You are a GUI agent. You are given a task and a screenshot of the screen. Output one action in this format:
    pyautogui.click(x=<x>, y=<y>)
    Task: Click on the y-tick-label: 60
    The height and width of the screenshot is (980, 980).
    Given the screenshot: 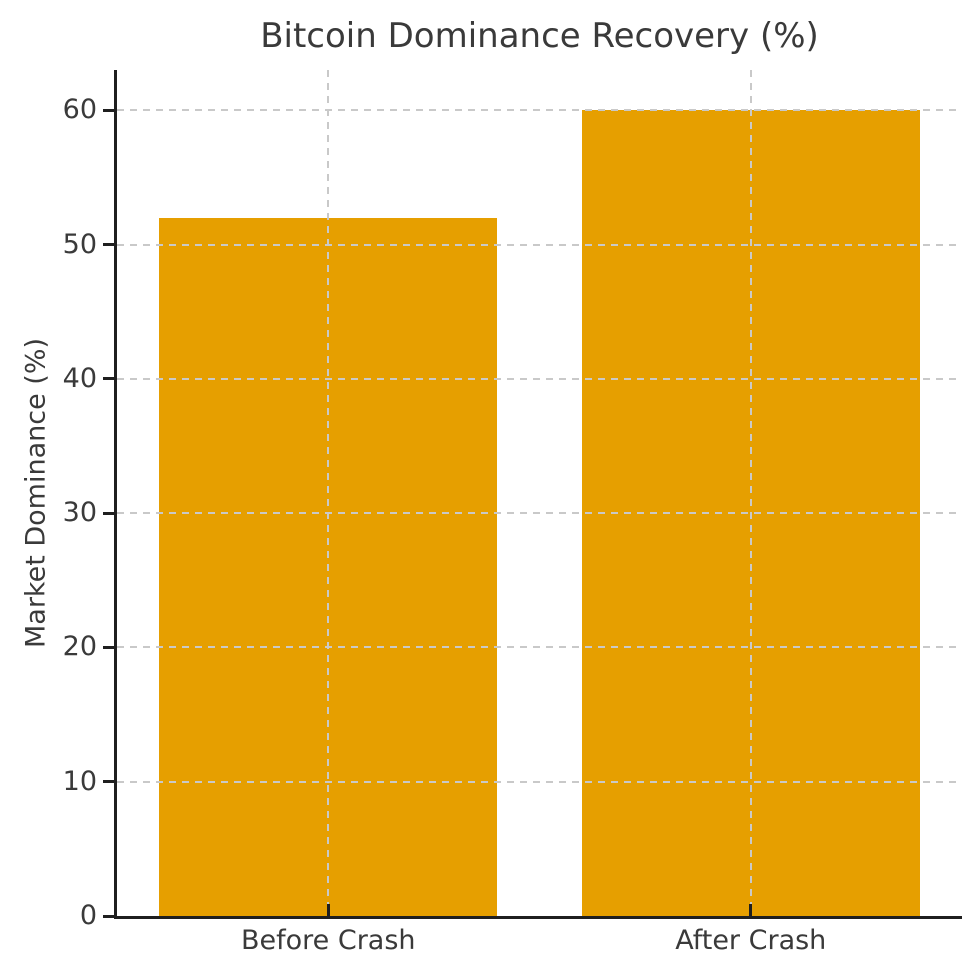 What is the action you would take?
    pyautogui.click(x=79, y=110)
    